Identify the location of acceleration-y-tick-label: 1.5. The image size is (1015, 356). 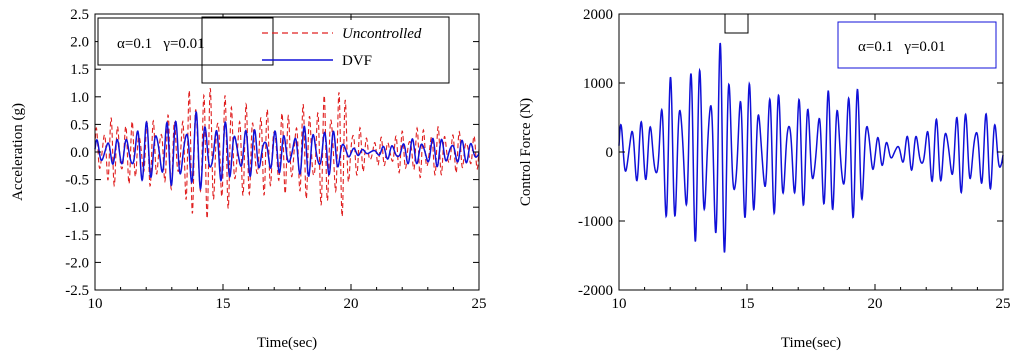
(79, 70).